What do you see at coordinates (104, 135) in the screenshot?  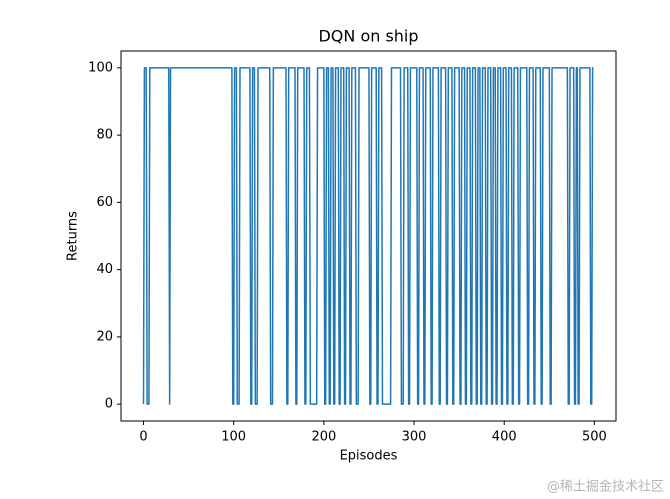 I see `y-tick-label: 80` at bounding box center [104, 135].